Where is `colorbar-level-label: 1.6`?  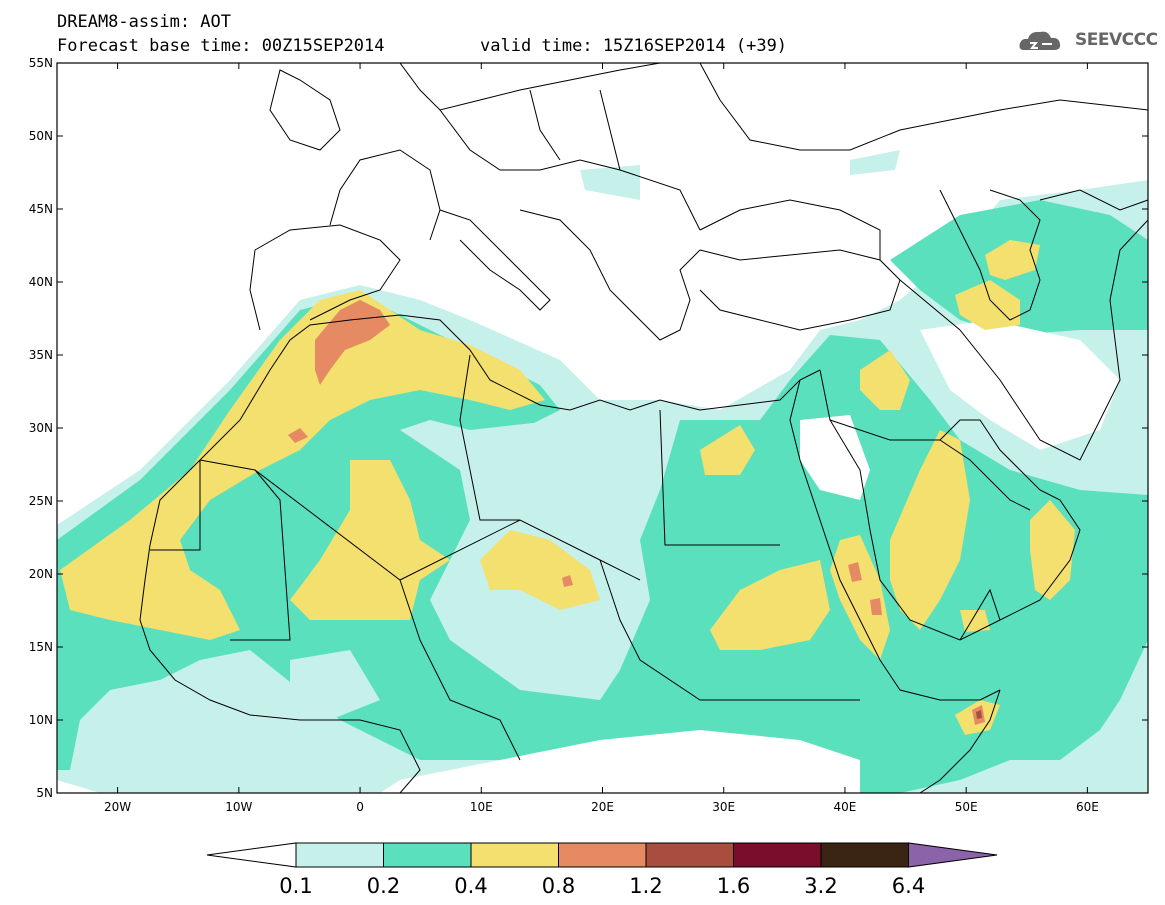
colorbar-level-label: 1.6 is located at coordinates (733, 886).